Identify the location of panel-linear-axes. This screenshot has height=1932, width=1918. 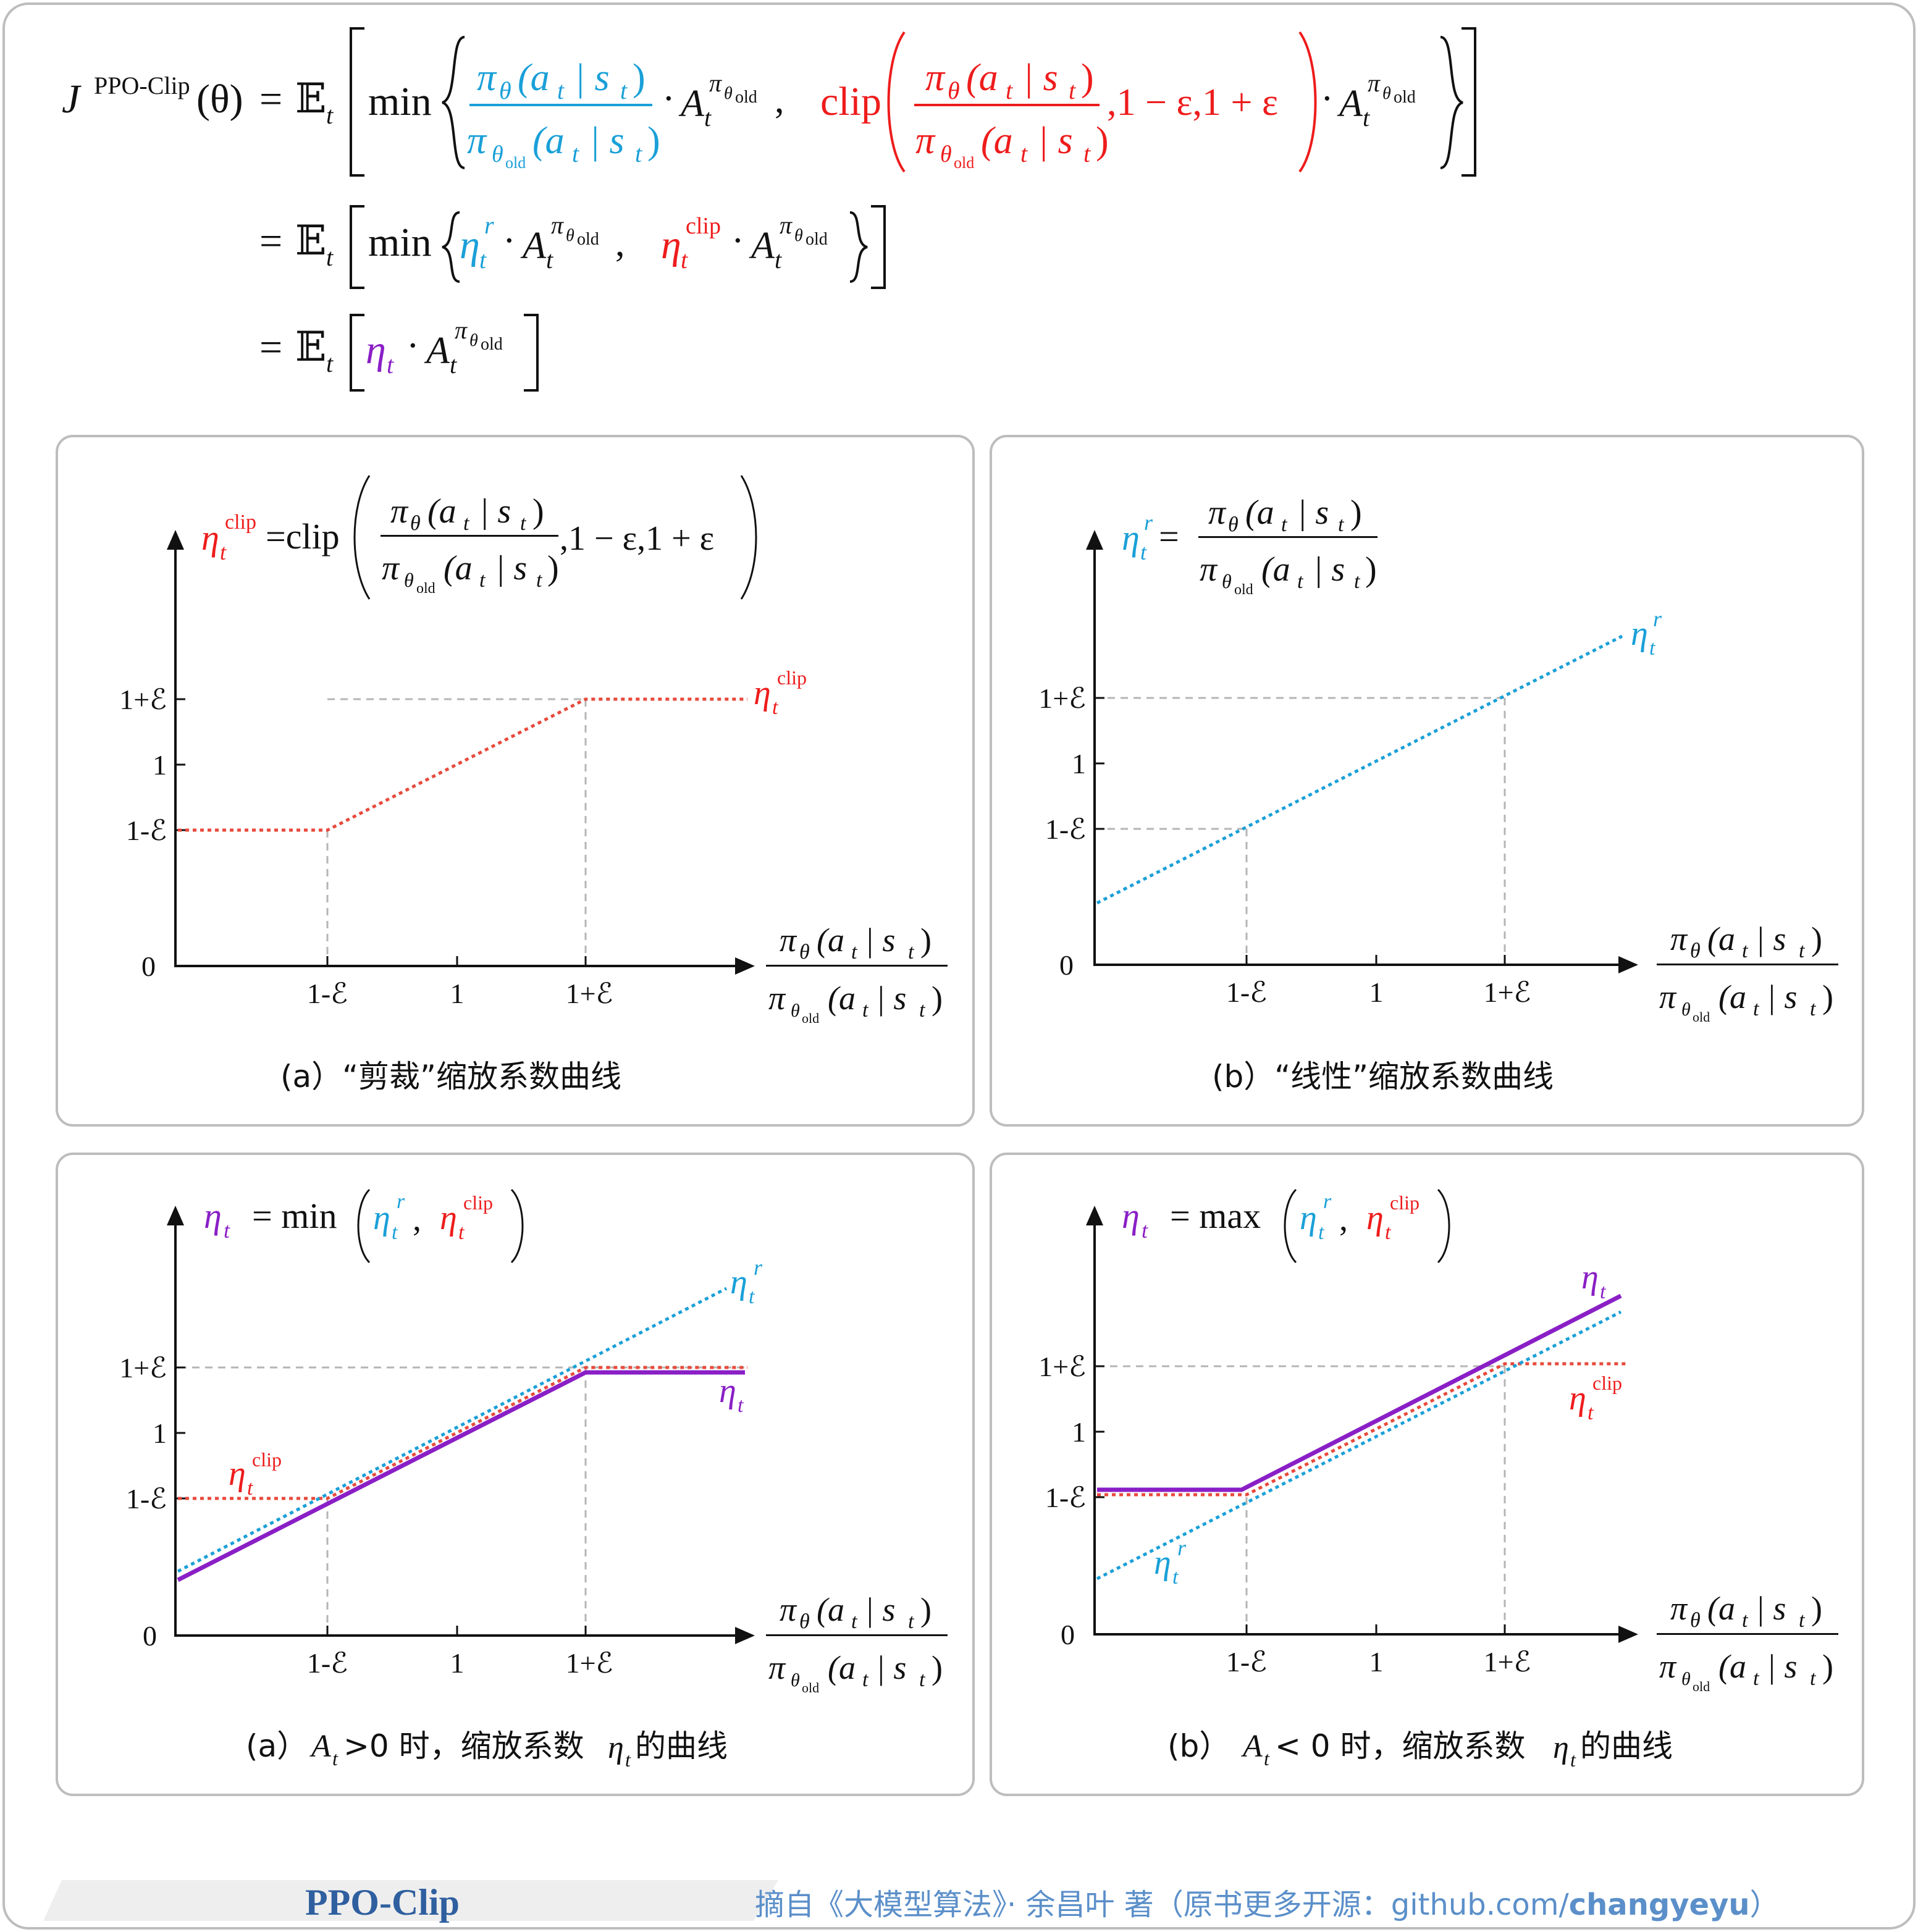
(1362, 752).